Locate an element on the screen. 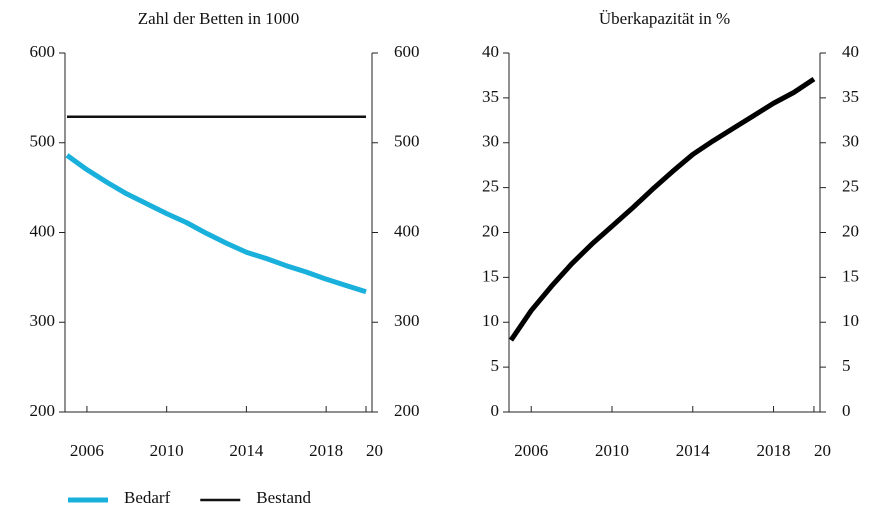  y-tick-label: 30 is located at coordinates (490, 141).